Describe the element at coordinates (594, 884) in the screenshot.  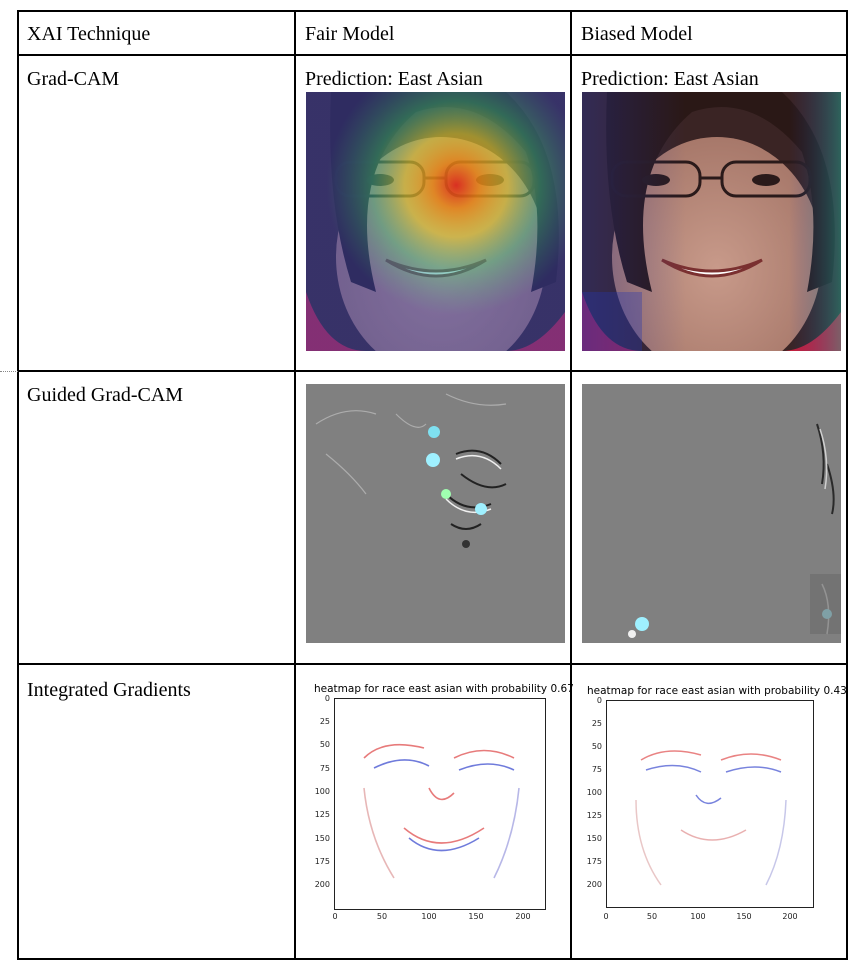
I see `ig-biased-ytick: 200` at that location.